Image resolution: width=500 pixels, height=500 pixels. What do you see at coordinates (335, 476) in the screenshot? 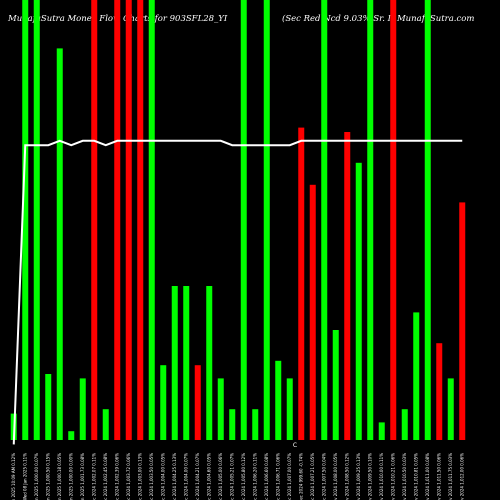
I see `x-tick-label-29: Fri 29 Nov 2024 1,008.00 0.05%` at bounding box center [335, 476].